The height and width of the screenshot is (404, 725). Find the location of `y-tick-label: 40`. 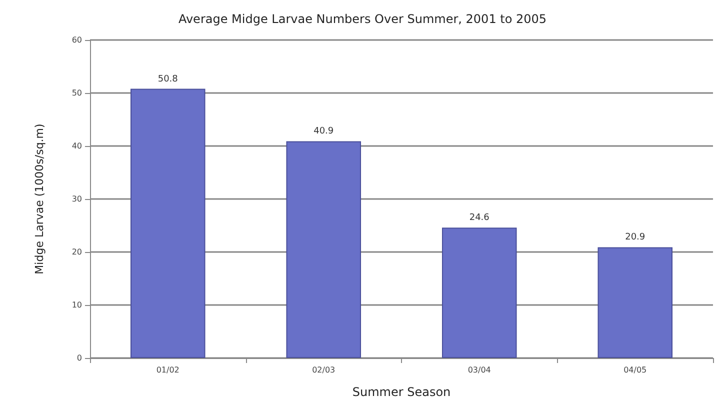

y-tick-label: 40 is located at coordinates (77, 146).